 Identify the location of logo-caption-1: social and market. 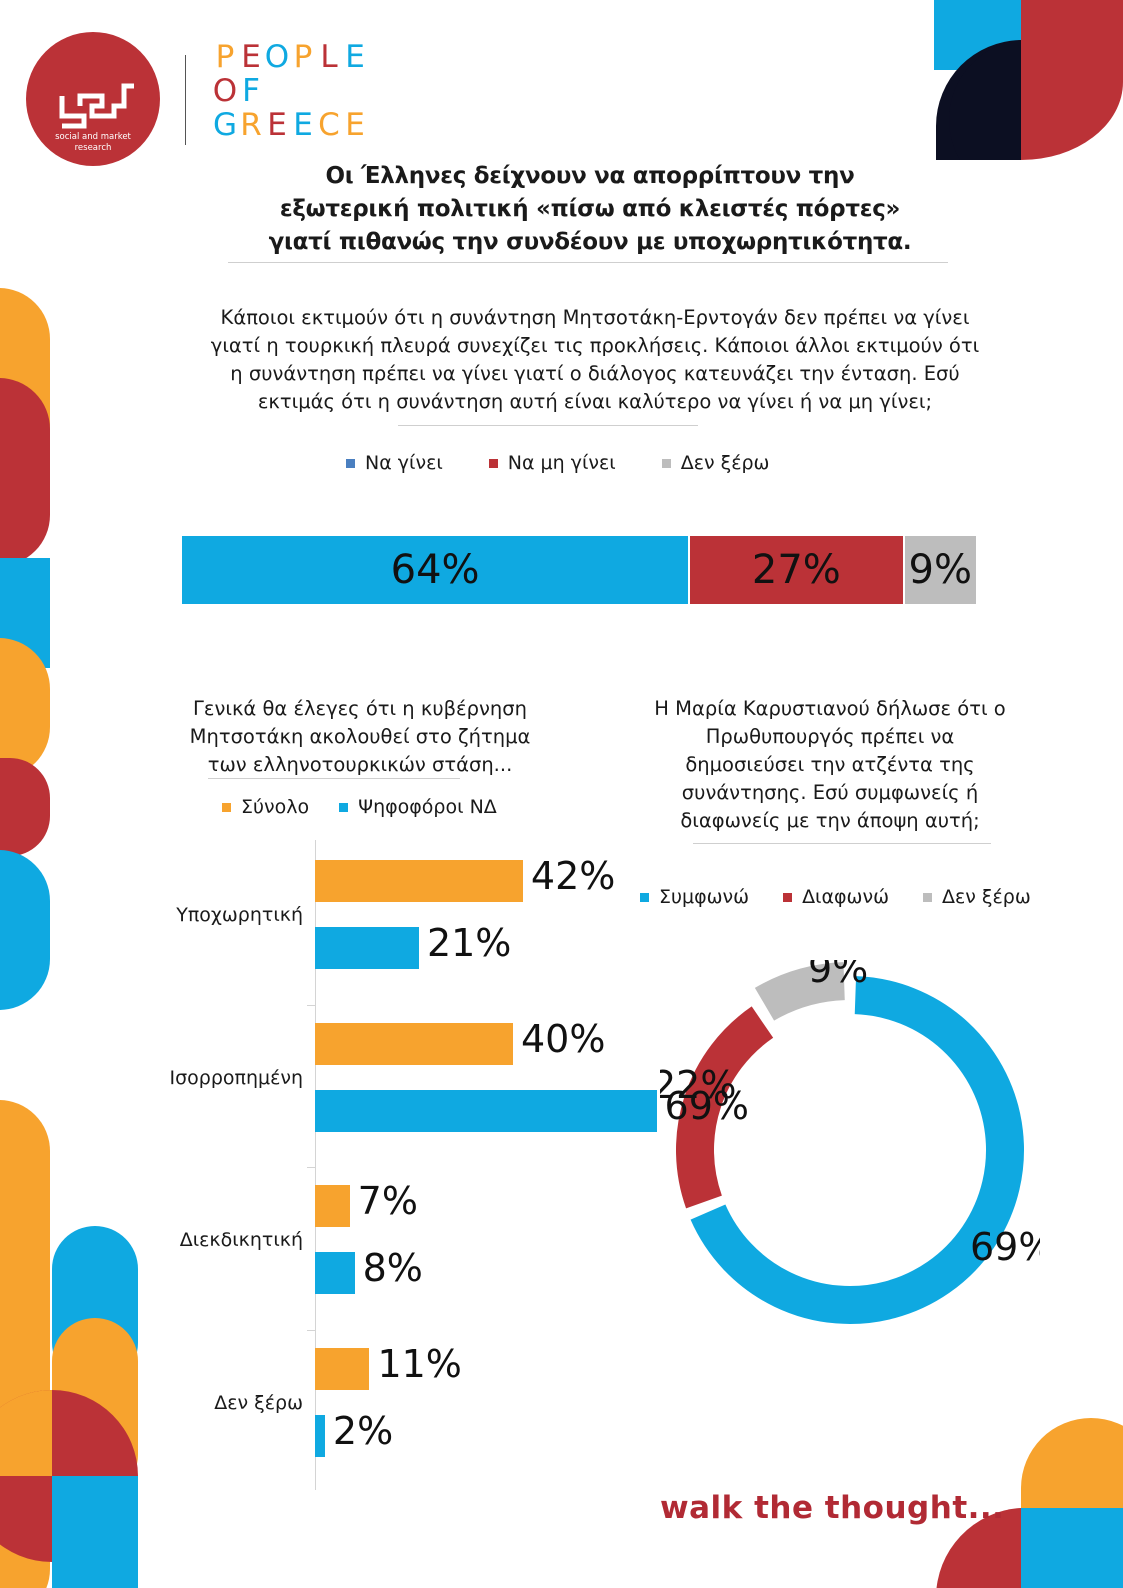
(93, 137).